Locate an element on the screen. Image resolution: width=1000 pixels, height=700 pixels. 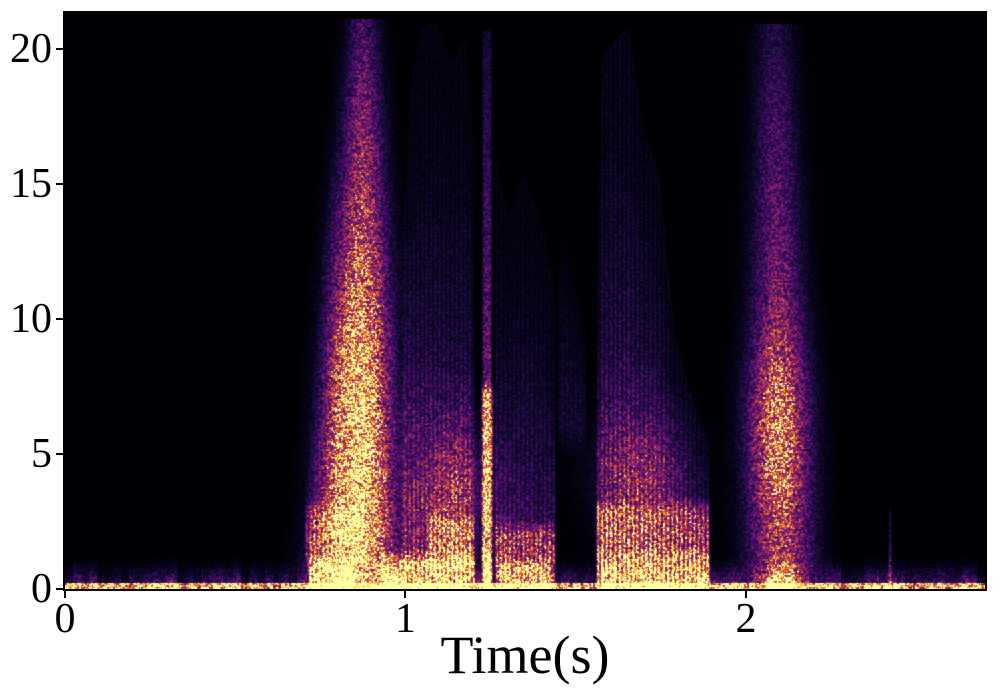
y-tick-label: 0 is located at coordinates (41, 589).